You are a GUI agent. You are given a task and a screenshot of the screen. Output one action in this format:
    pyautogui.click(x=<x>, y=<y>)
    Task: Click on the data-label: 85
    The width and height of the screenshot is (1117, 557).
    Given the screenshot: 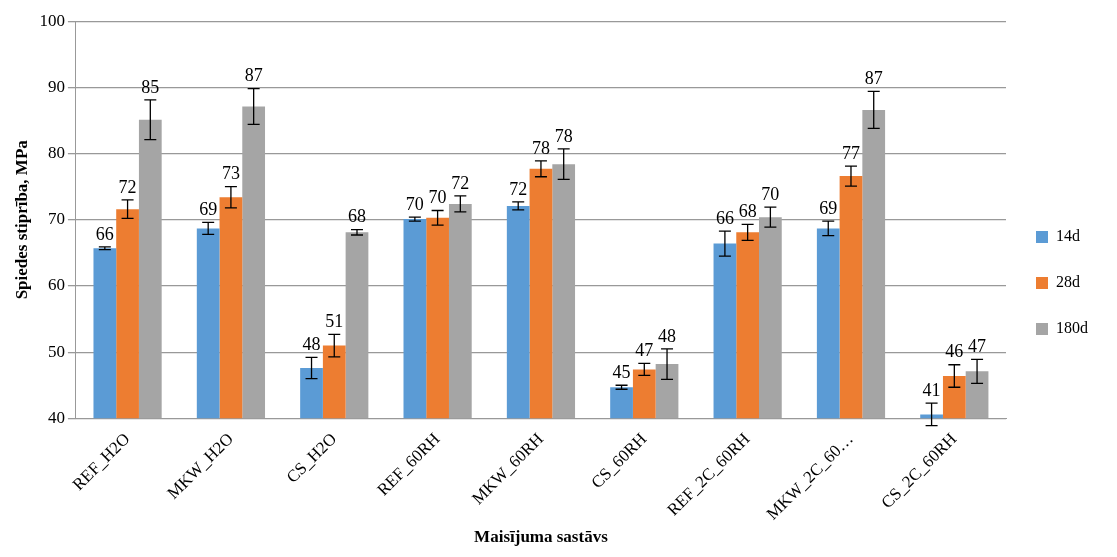 What is the action you would take?
    pyautogui.click(x=150, y=86)
    